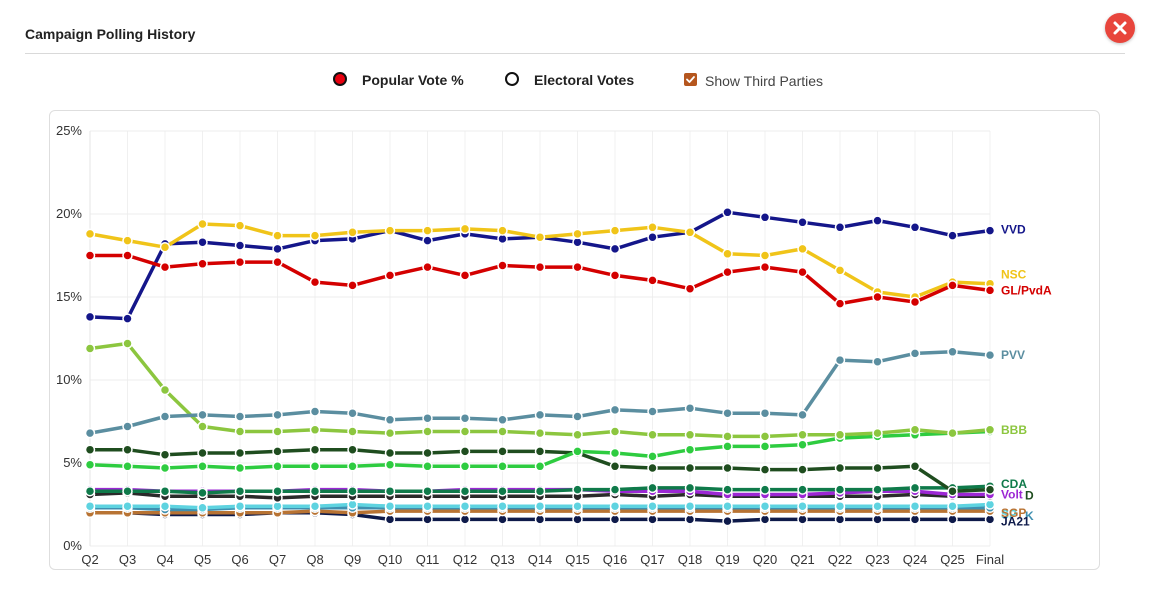 The width and height of the screenshot is (1150, 597). What do you see at coordinates (72, 545) in the screenshot?
I see `y-tick-label: 0%` at bounding box center [72, 545].